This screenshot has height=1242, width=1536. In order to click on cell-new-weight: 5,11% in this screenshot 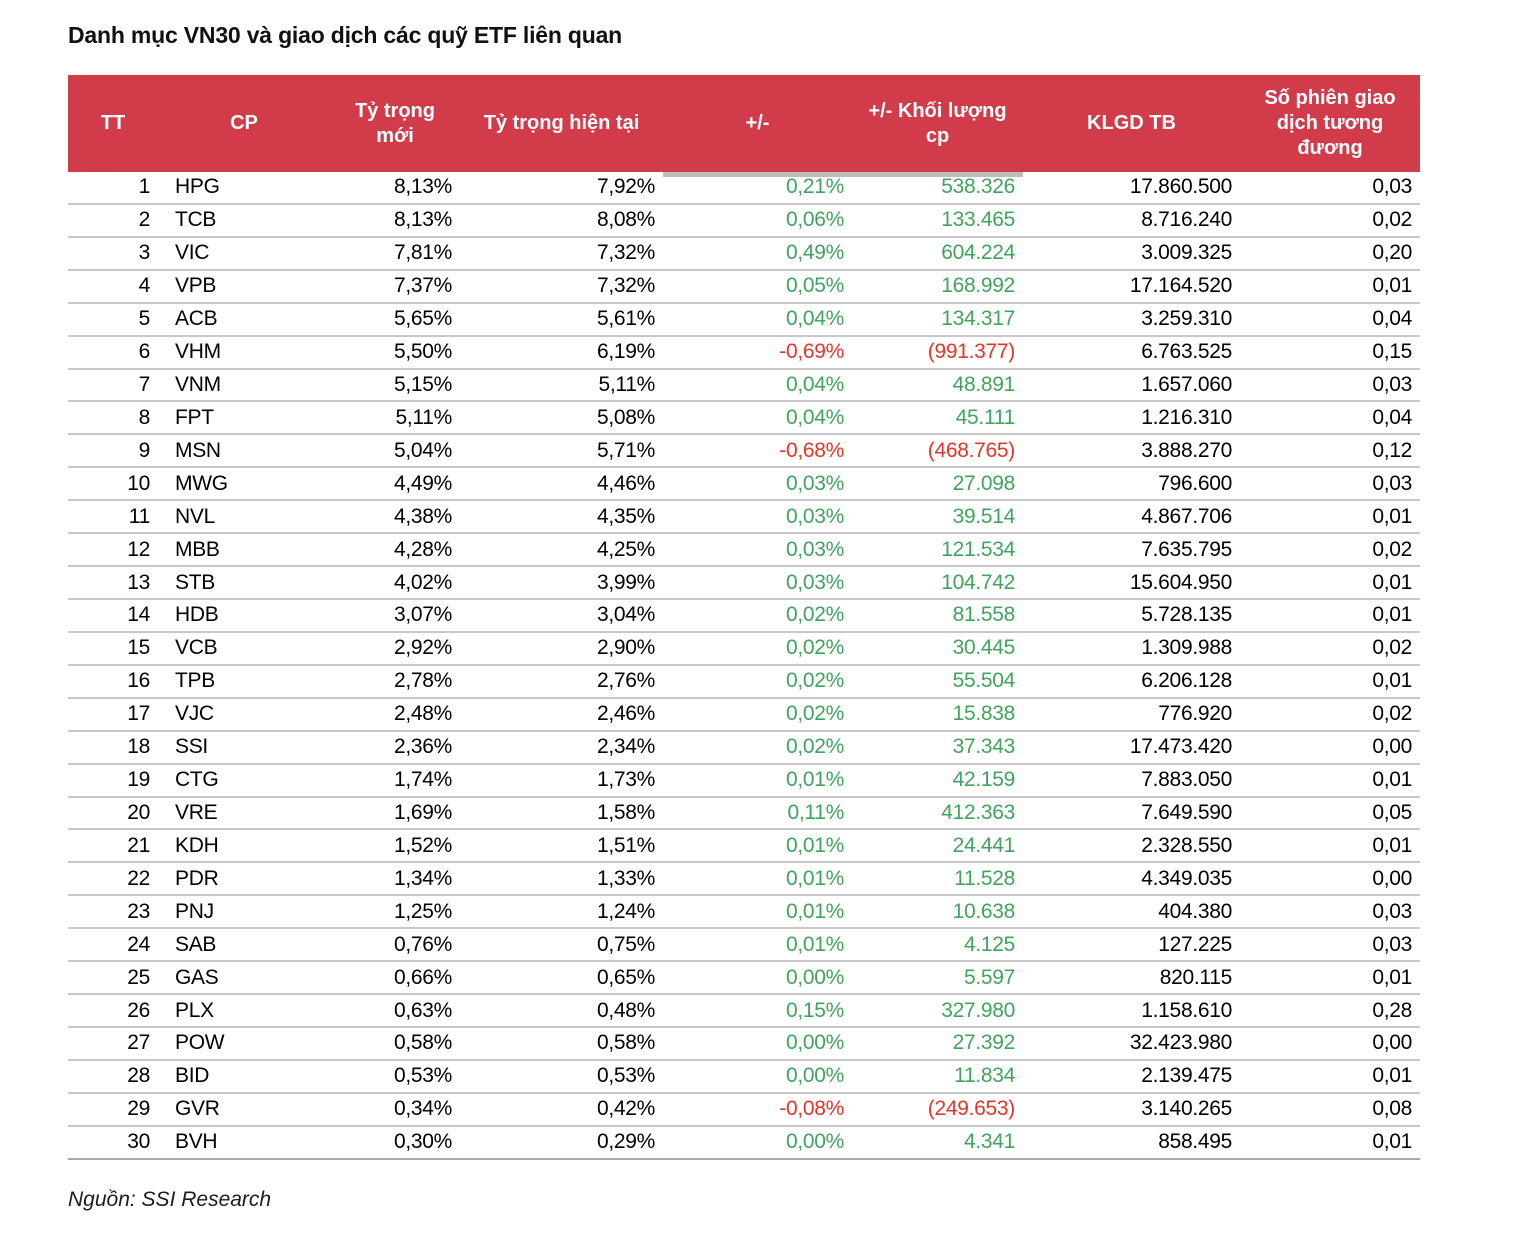, I will do `click(424, 417)`.